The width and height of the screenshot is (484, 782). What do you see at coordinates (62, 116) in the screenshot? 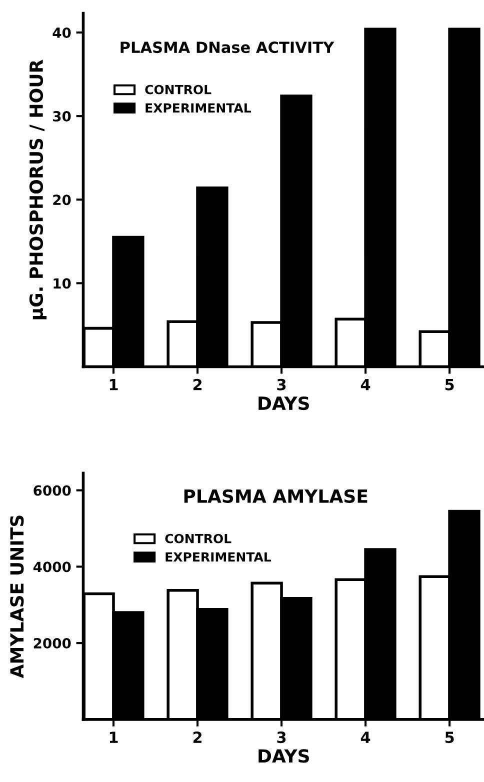
I see `y-tick-label: 30` at bounding box center [62, 116].